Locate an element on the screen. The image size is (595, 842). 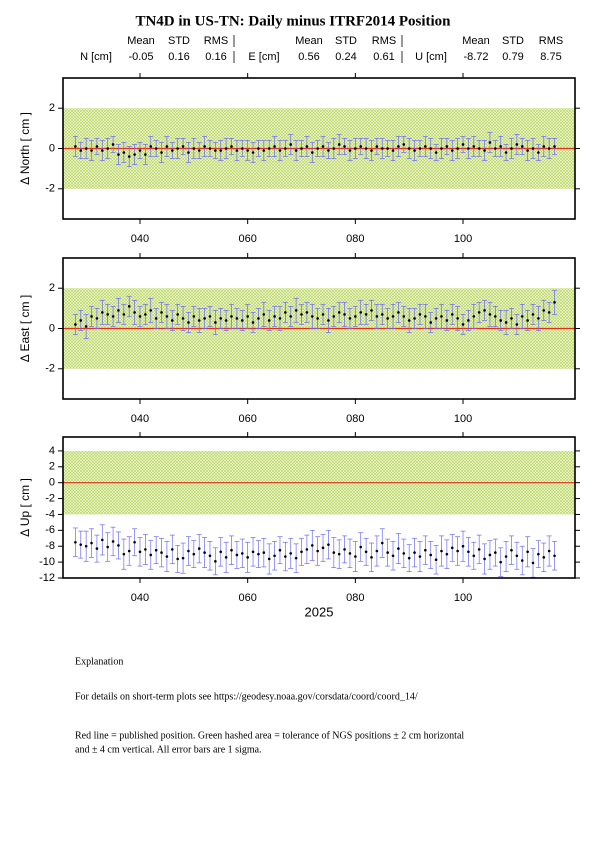
stats-header: STD is located at coordinates (179, 41).